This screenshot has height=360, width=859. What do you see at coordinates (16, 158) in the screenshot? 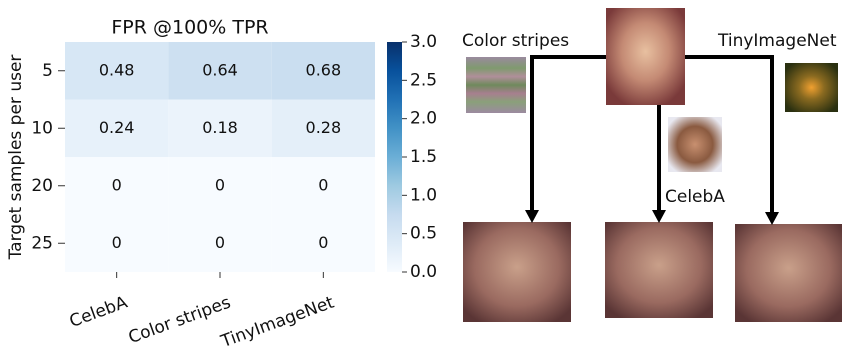
I see `y-axis-label: Target samples per user` at bounding box center [16, 158].